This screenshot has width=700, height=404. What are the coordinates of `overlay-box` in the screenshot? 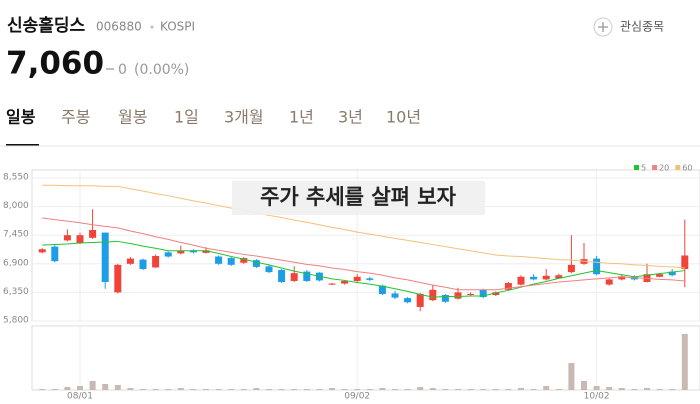 It's located at (358, 198).